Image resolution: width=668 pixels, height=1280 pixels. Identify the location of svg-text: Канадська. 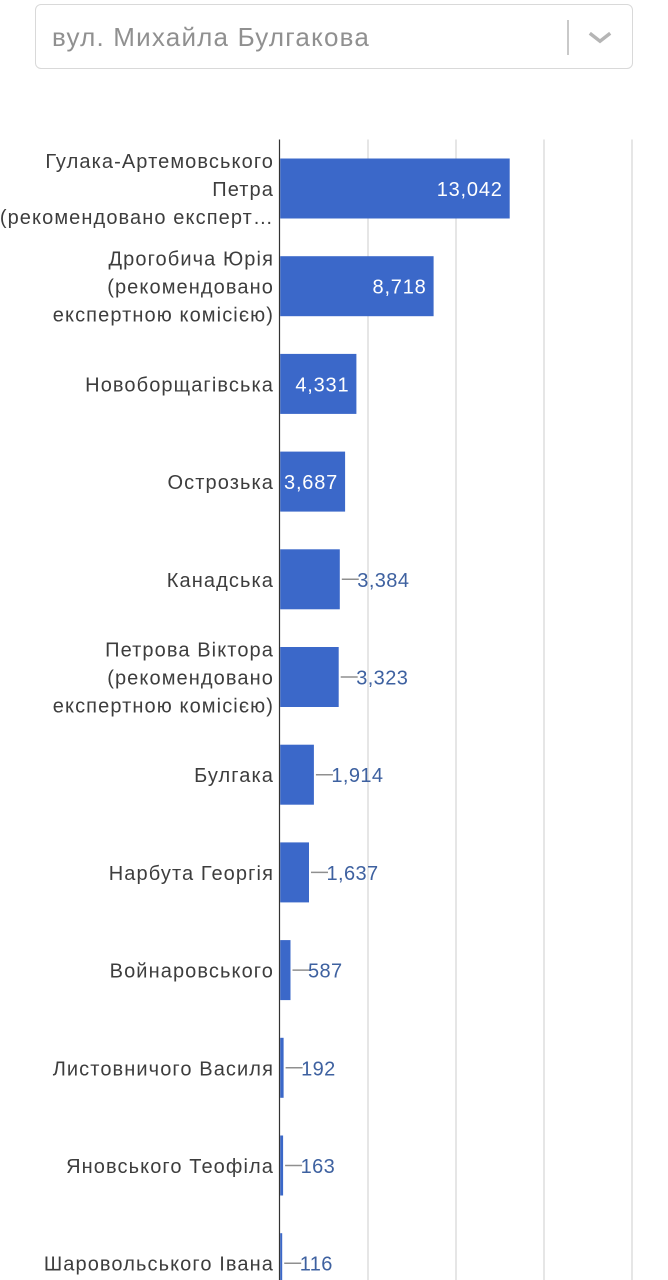
(220, 581).